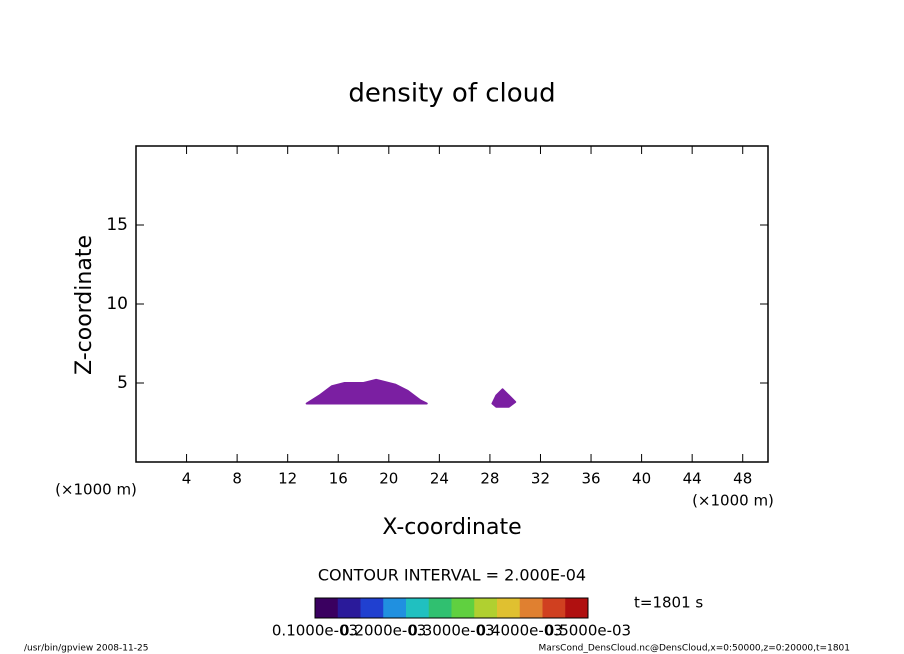 The height and width of the screenshot is (654, 904). What do you see at coordinates (742, 479) in the screenshot?
I see `x-tick-label: 48` at bounding box center [742, 479].